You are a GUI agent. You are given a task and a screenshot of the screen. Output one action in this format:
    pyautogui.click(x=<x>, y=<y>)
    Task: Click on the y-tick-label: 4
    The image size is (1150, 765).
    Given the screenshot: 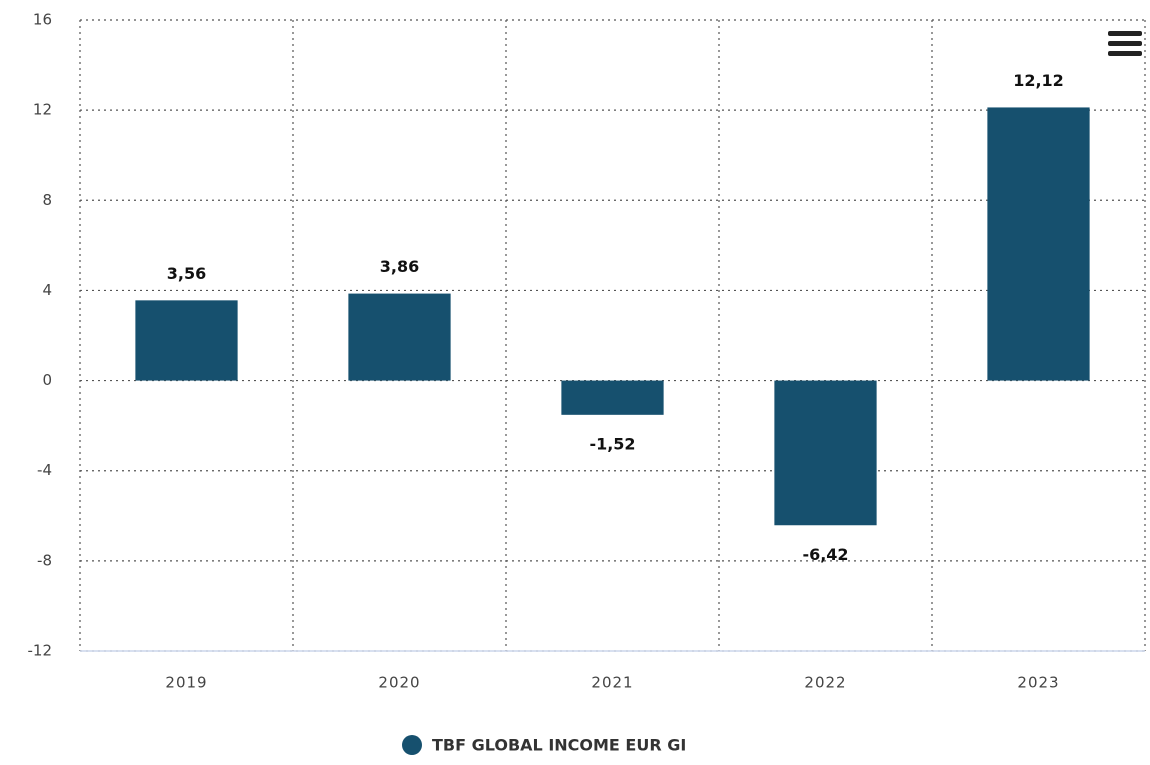 What is the action you would take?
    pyautogui.click(x=47, y=290)
    